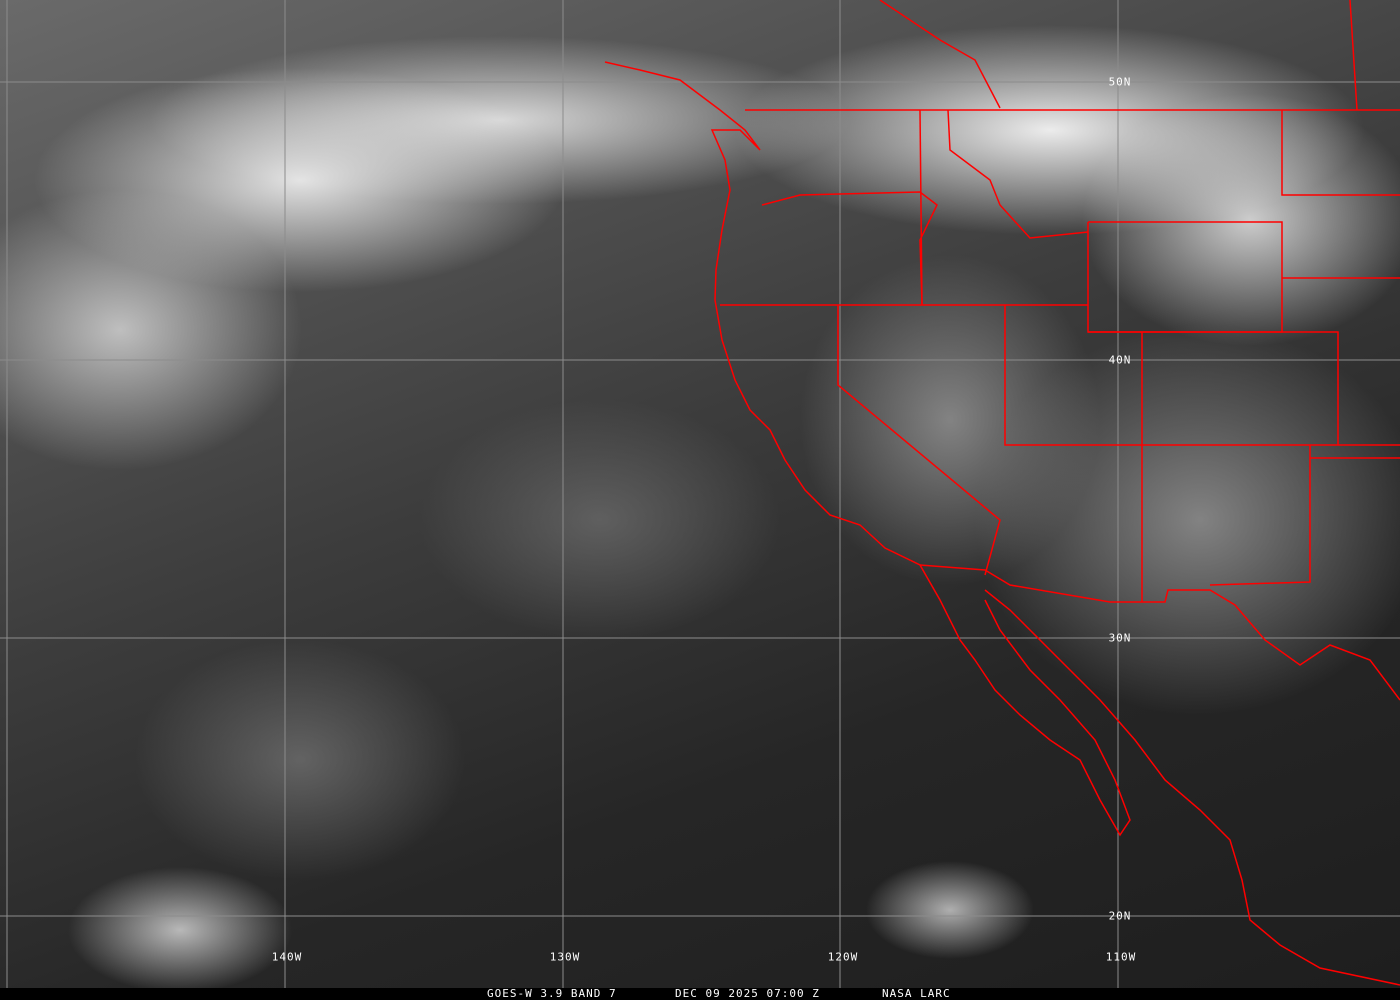  I want to click on datetime-label: DEC 09 2025 07:00 Z, so click(747, 993).